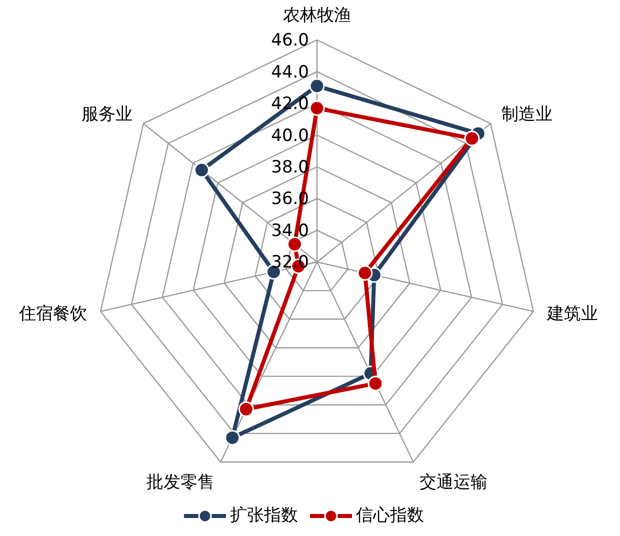 The width and height of the screenshot is (620, 536). What do you see at coordinates (52, 314) in the screenshot?
I see `spoke-label: 住宿餐饮` at bounding box center [52, 314].